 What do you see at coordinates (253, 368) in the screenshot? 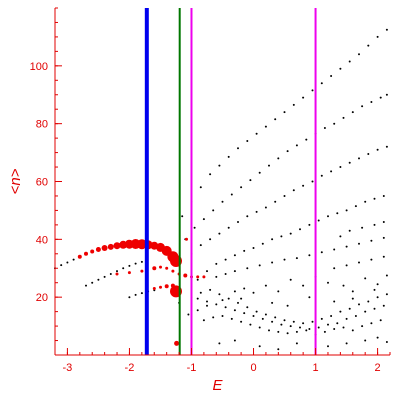
I see `x-tick-label-3: 0` at bounding box center [253, 368].